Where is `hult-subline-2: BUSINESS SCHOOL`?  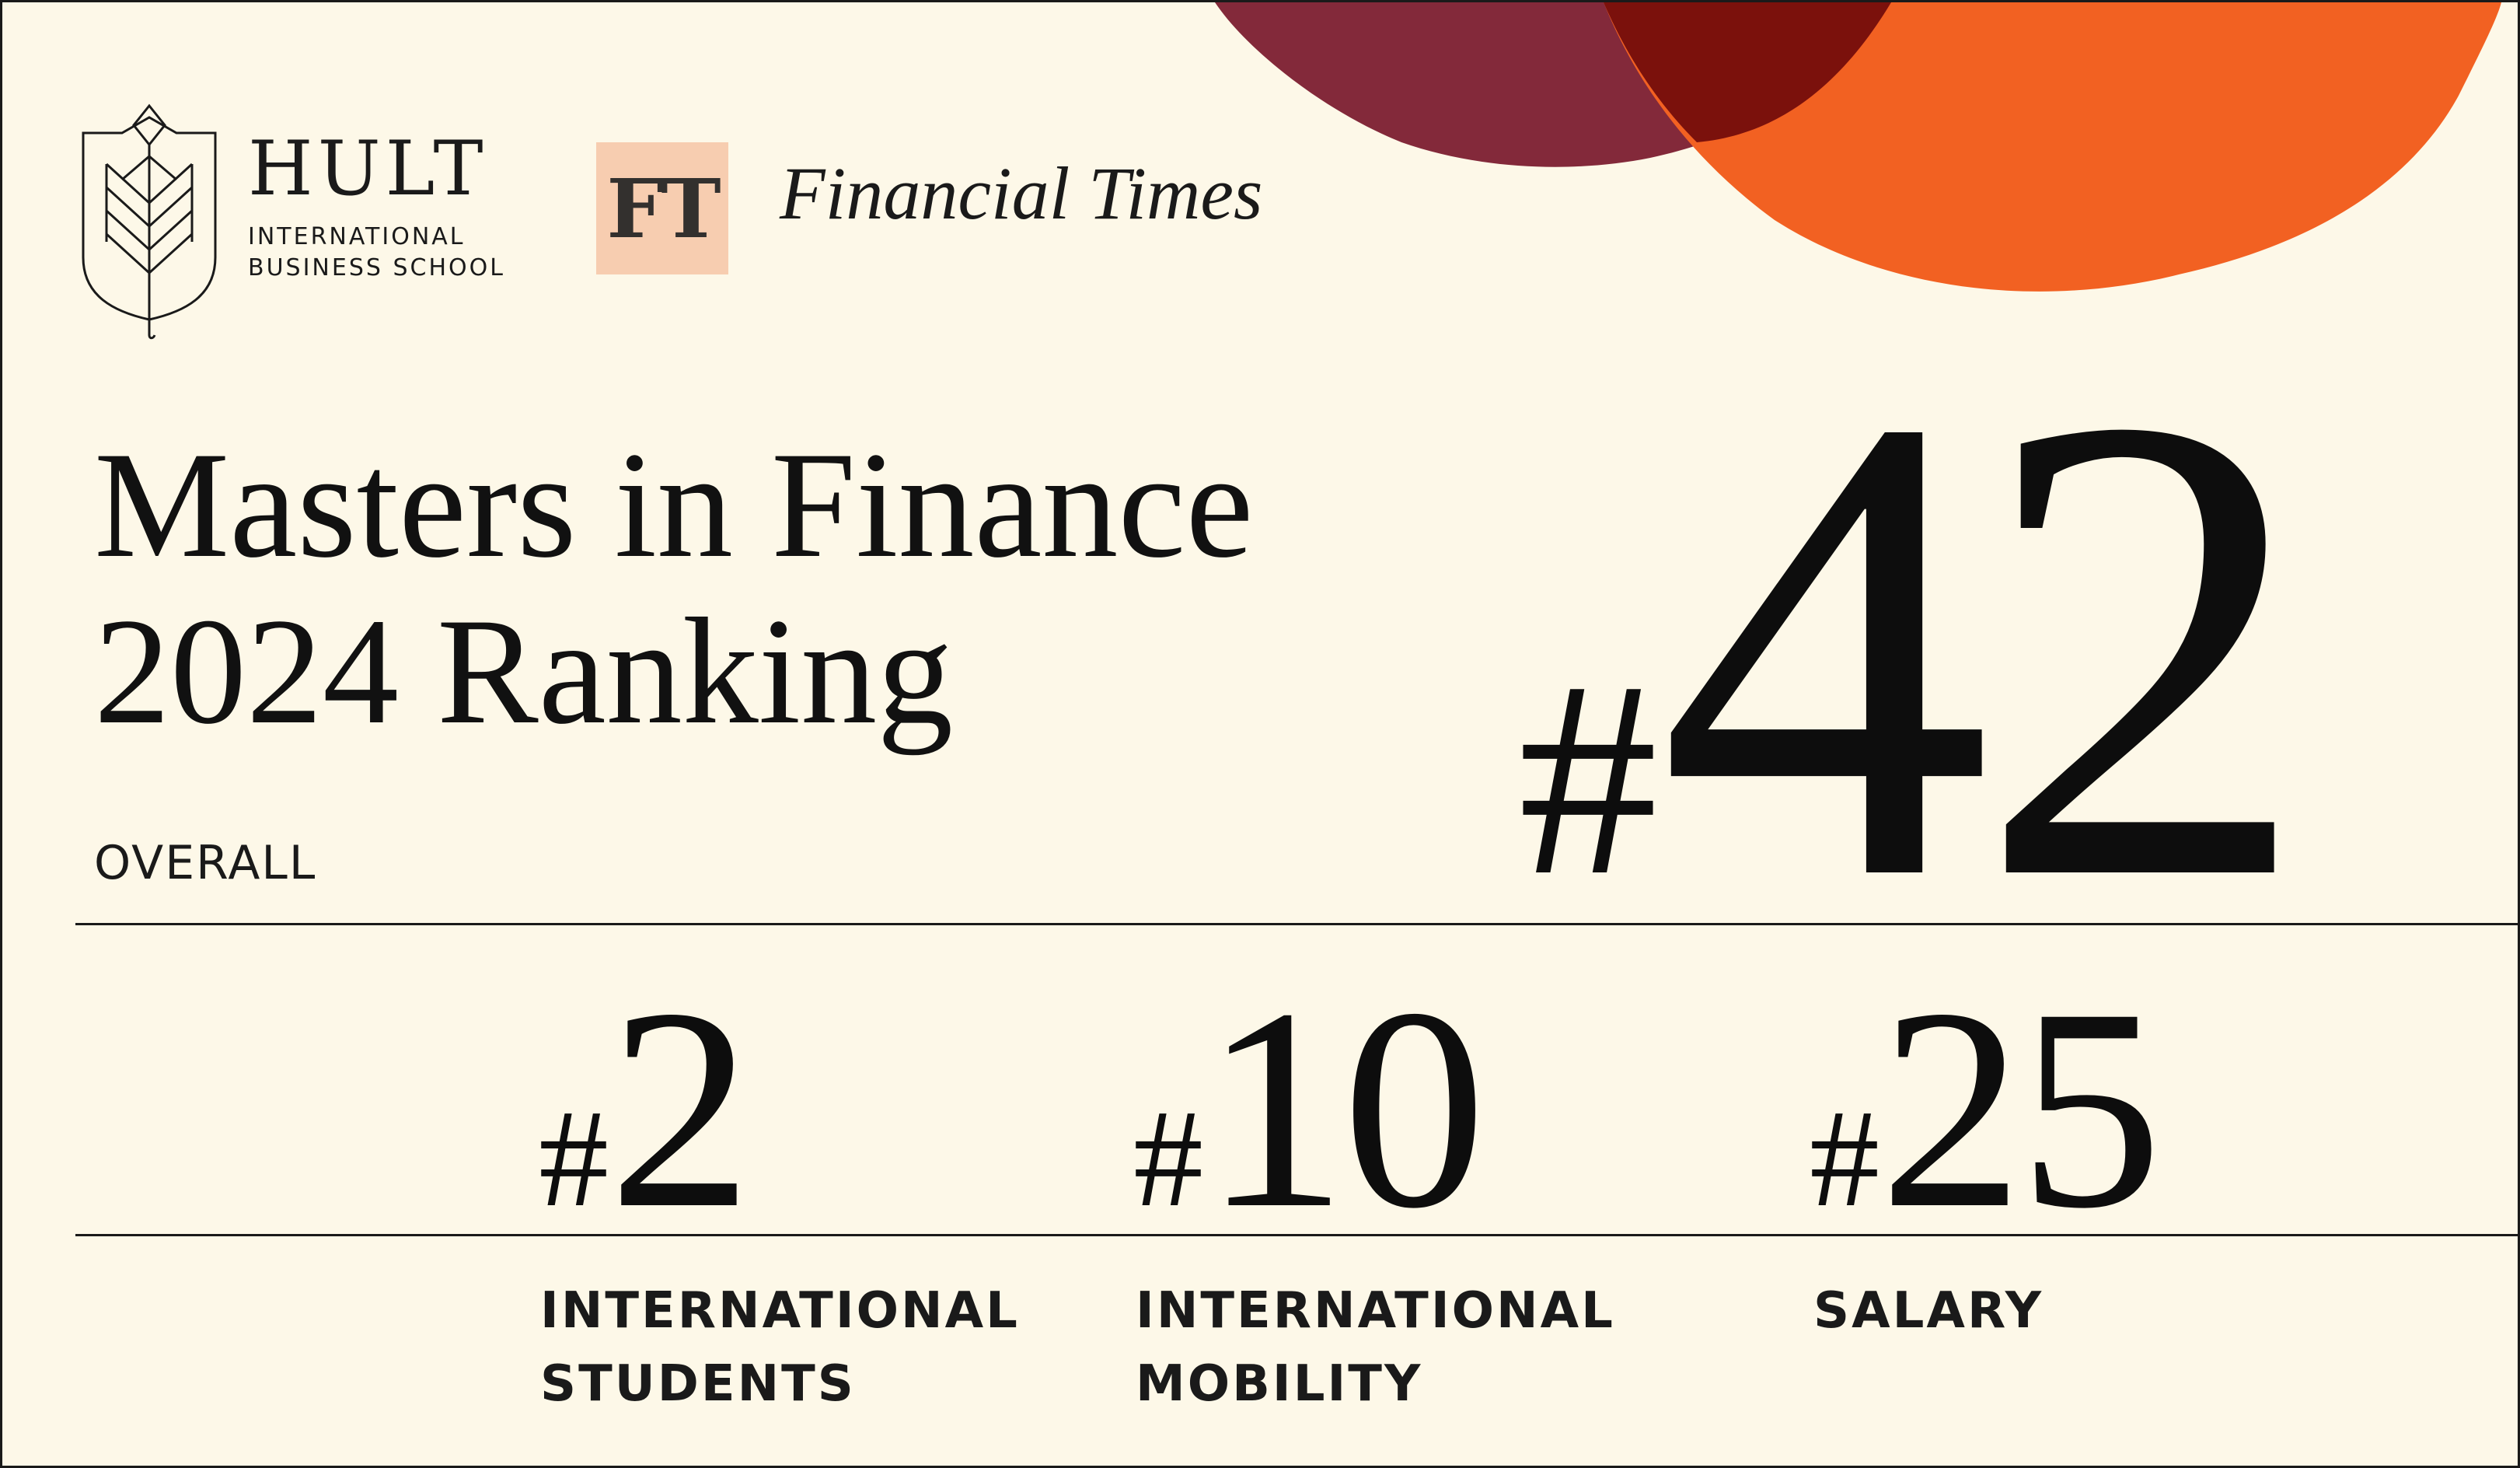
hult-subline-2: BUSINESS SCHOOL is located at coordinates (376, 267).